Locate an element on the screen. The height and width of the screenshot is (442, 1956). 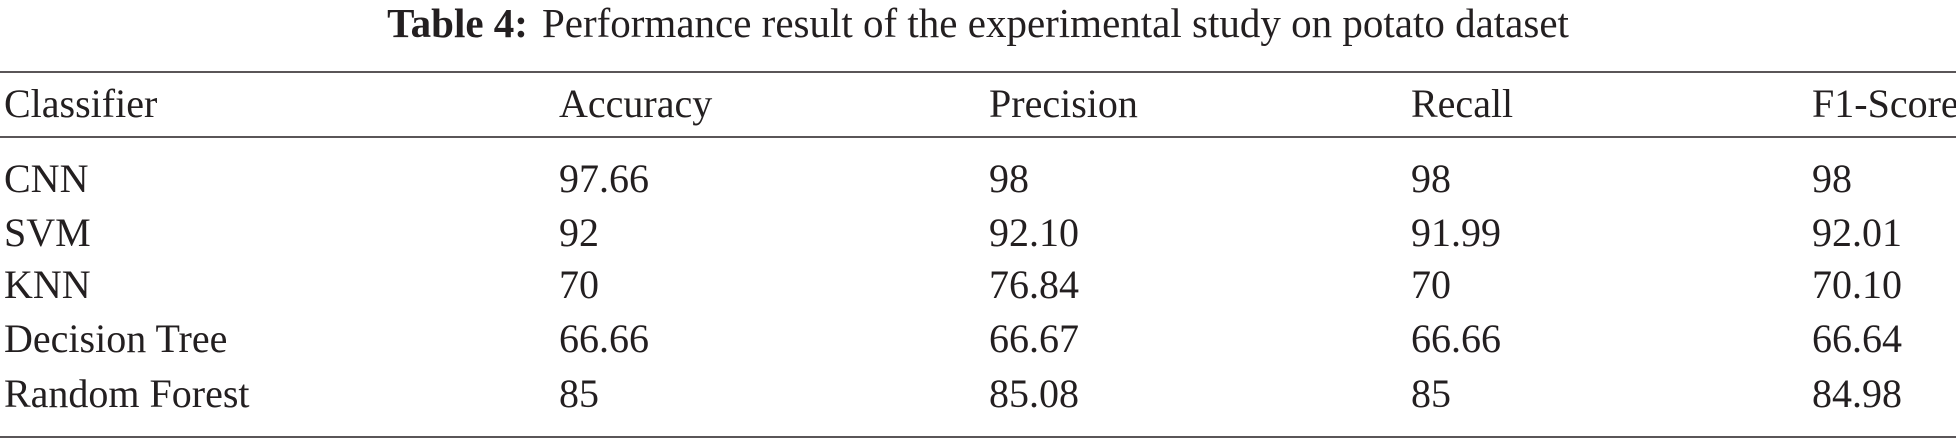
table-cell: 92.10 is located at coordinates (1034, 232).